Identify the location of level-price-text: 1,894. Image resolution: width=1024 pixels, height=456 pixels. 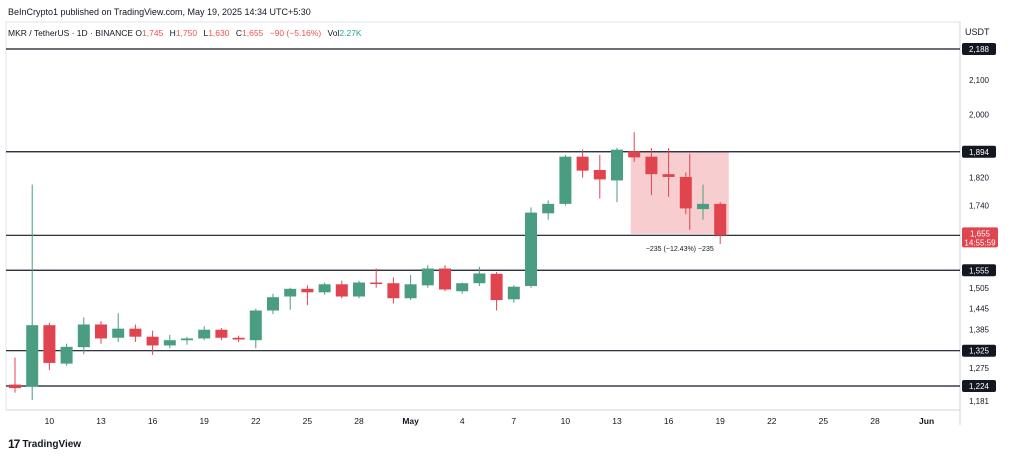
(979, 152).